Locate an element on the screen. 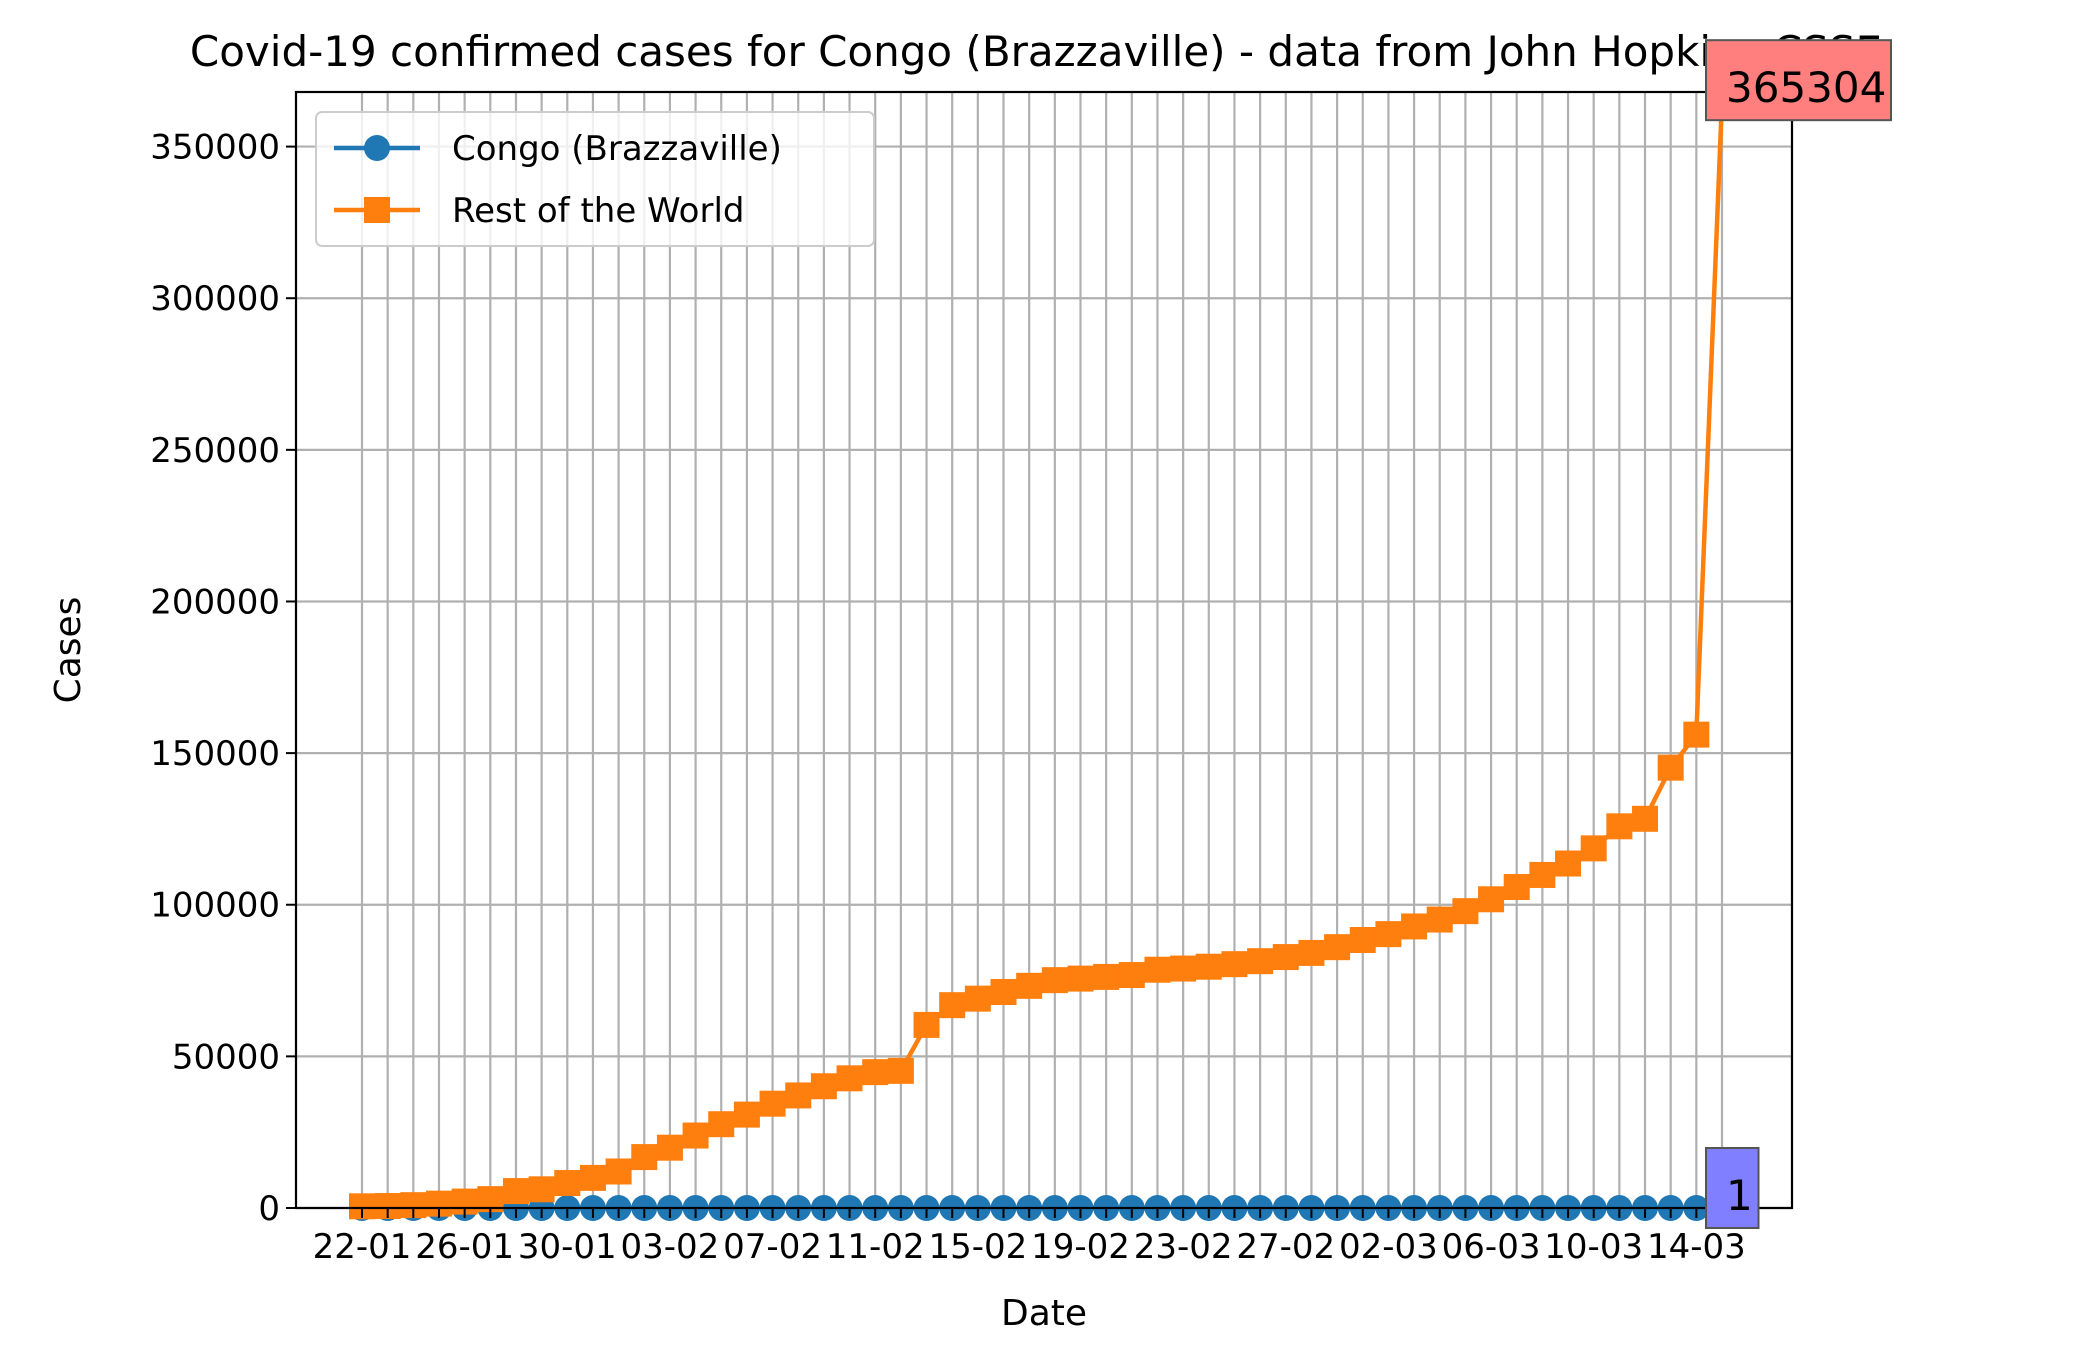 This screenshot has height=1357, width=2076. x-tick-label: 06-03 is located at coordinates (1491, 1247).